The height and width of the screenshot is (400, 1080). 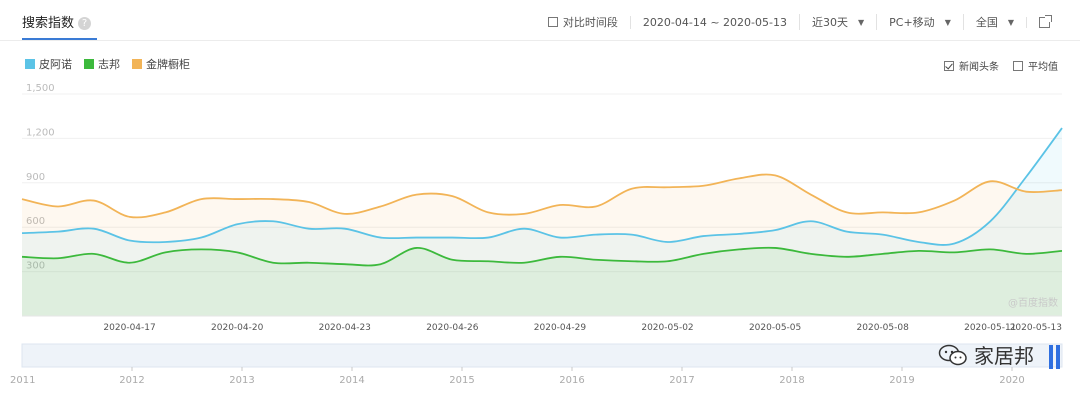 I want to click on tab-search-index: 搜索指数?, so click(x=57, y=21).